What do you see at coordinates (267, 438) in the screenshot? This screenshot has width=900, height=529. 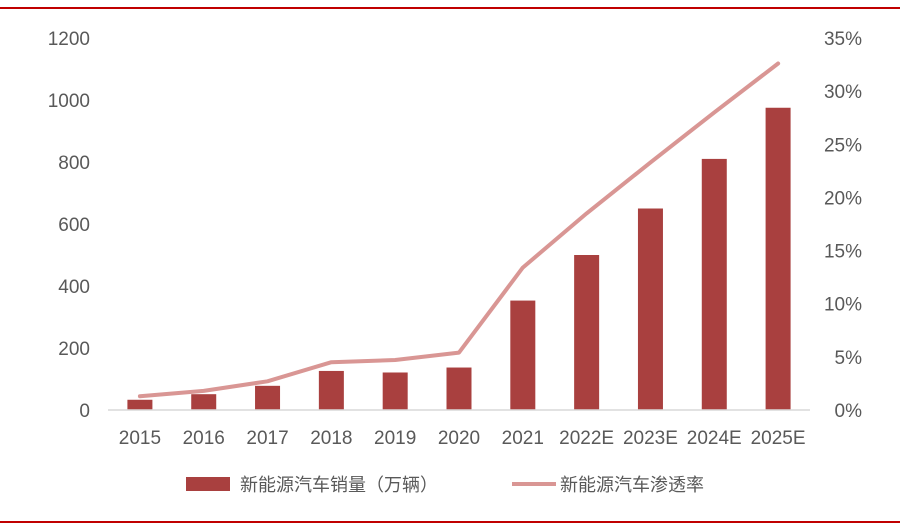 I see `x-tick-label: 2017` at bounding box center [267, 438].